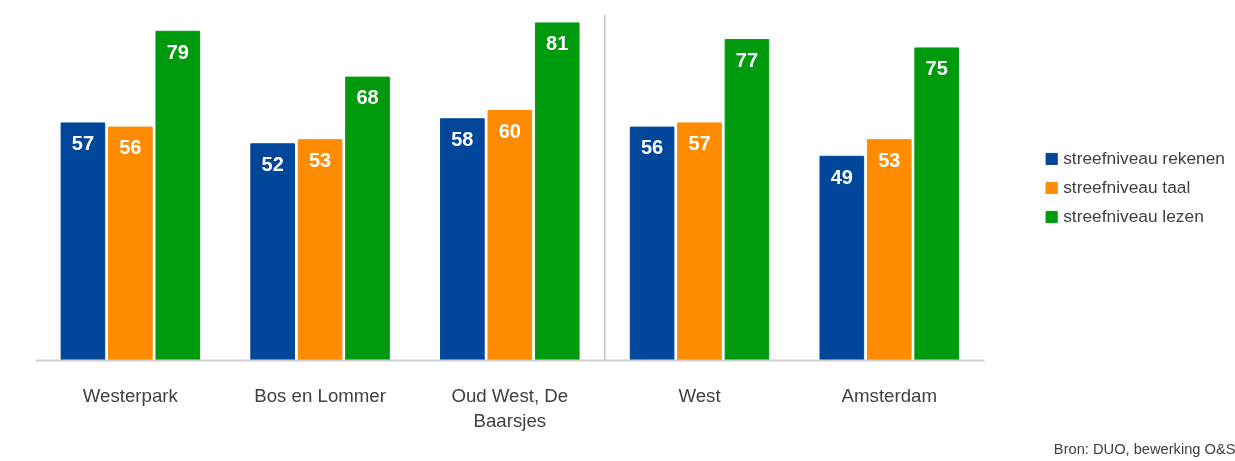 This screenshot has width=1235, height=461. I want to click on legend-label: streefniveau lezen, so click(1133, 216).